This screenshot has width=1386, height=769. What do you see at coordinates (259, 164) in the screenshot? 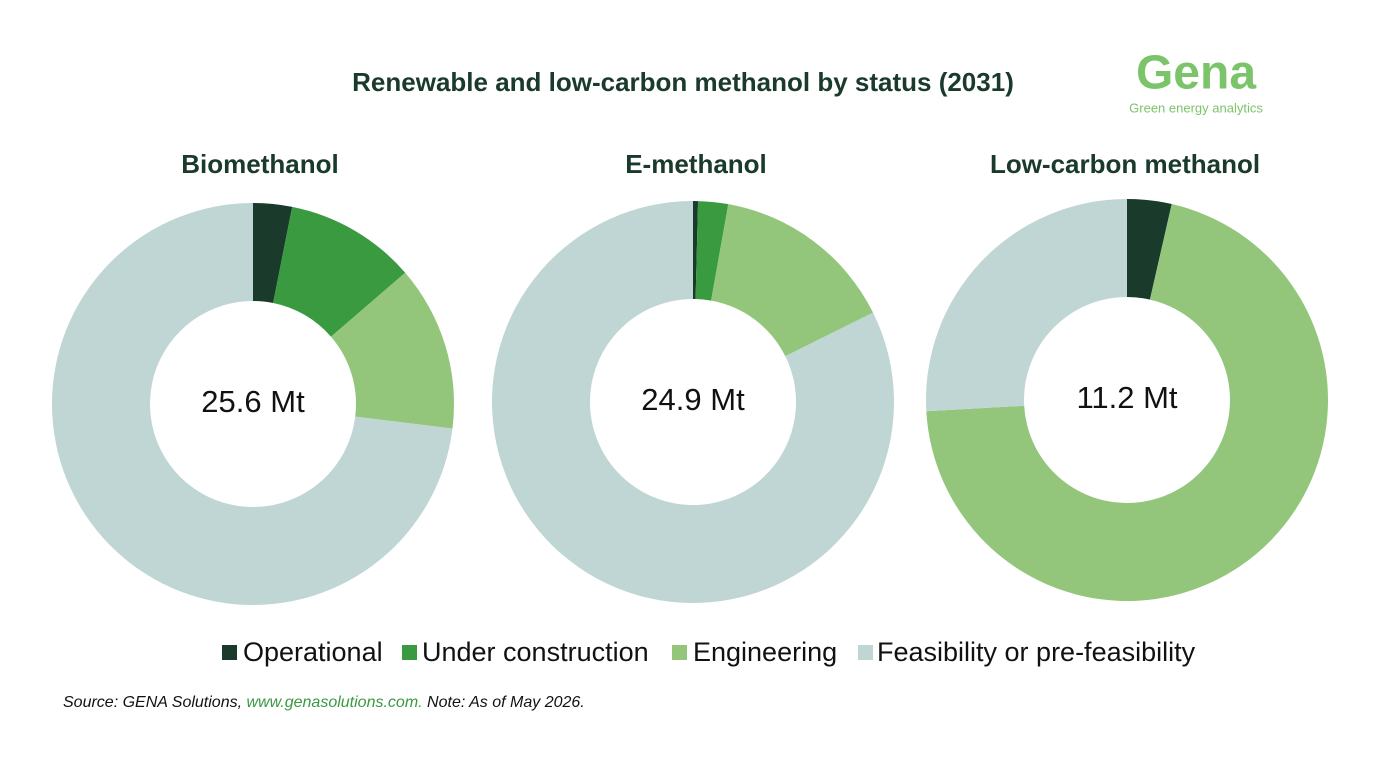
I see `donut-title: Biomethanol` at bounding box center [259, 164].